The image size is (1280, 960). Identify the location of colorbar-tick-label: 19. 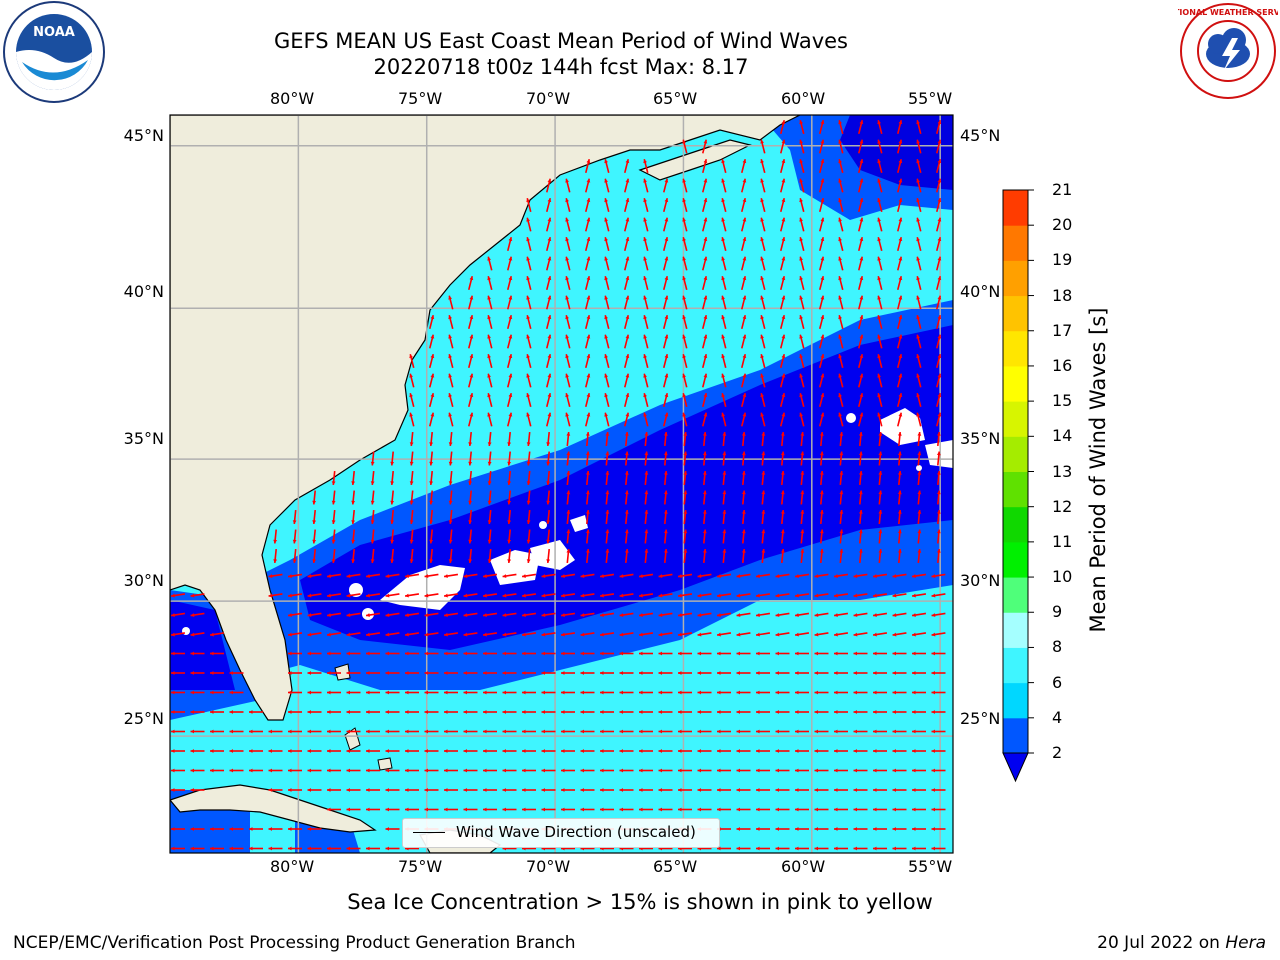
(1062, 260).